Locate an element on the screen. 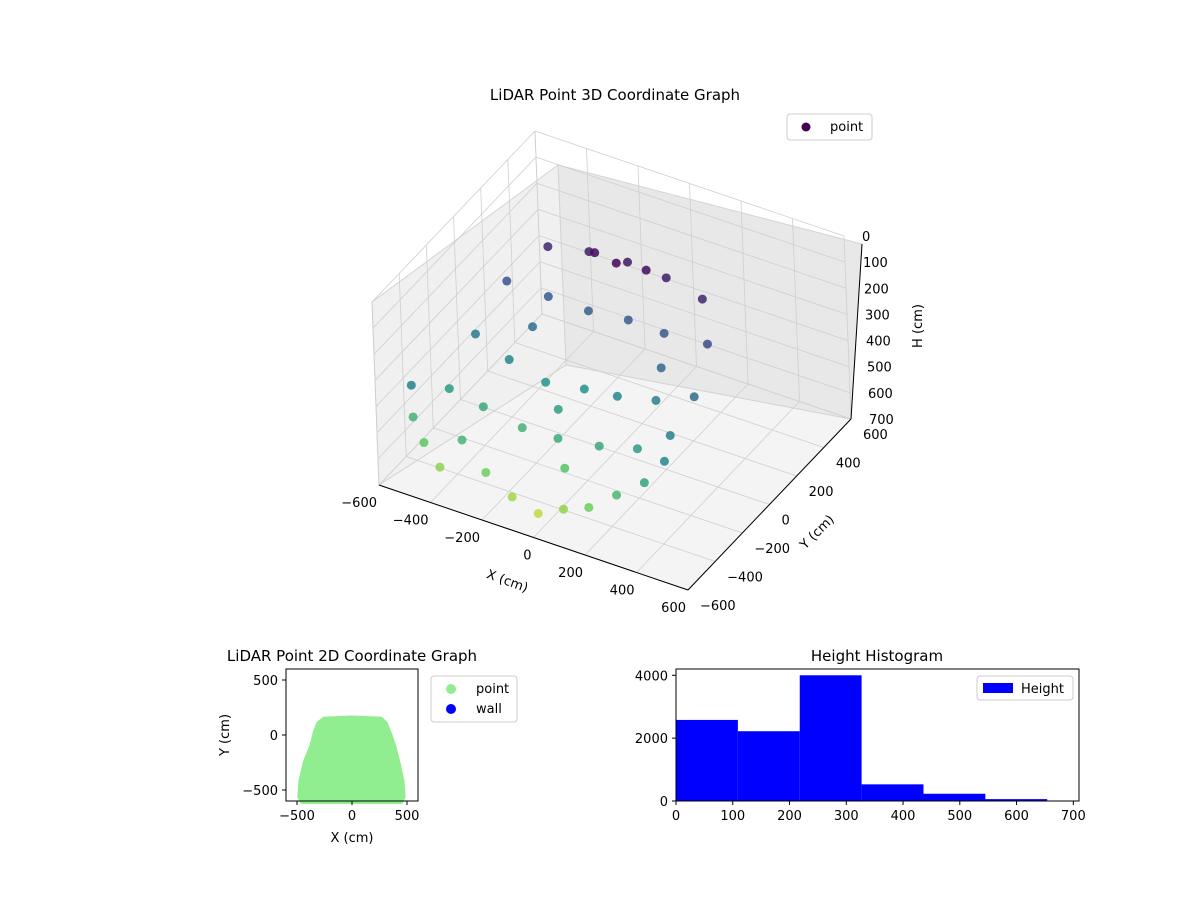  x-tick-label-2d: 0 is located at coordinates (352, 816).